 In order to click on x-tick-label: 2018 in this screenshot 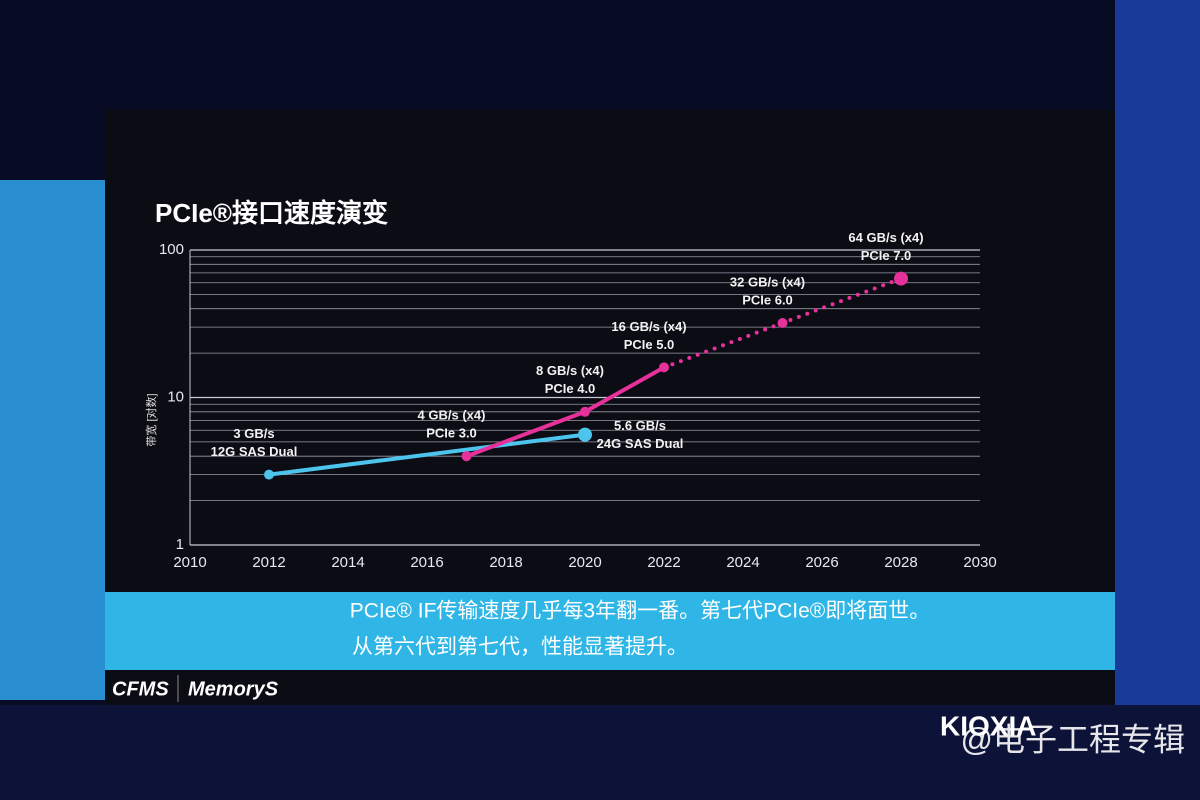, I will do `click(505, 562)`.